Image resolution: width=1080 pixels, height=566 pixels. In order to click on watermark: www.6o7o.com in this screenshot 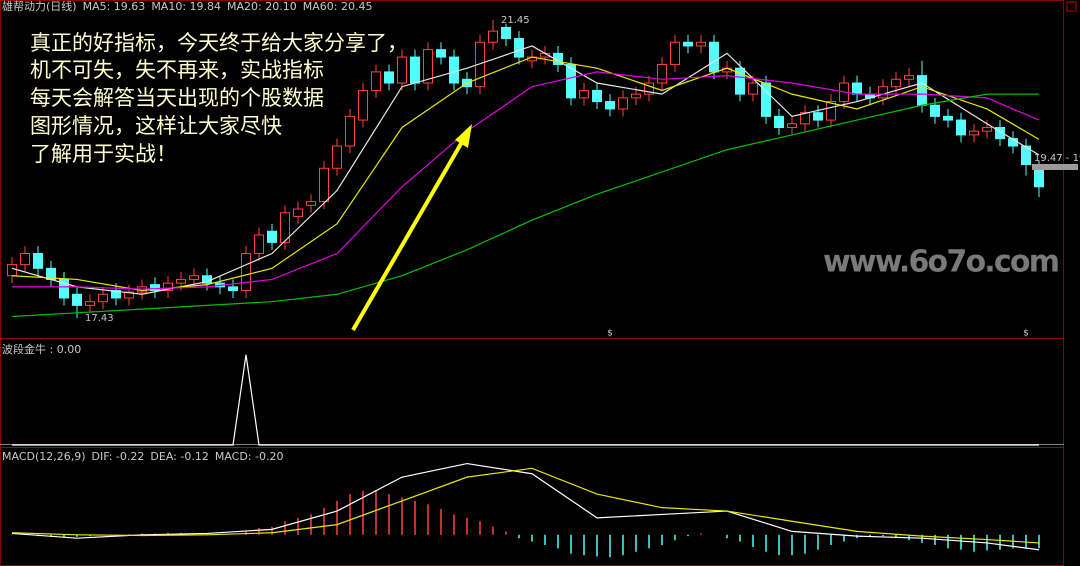, I will do `click(941, 262)`.